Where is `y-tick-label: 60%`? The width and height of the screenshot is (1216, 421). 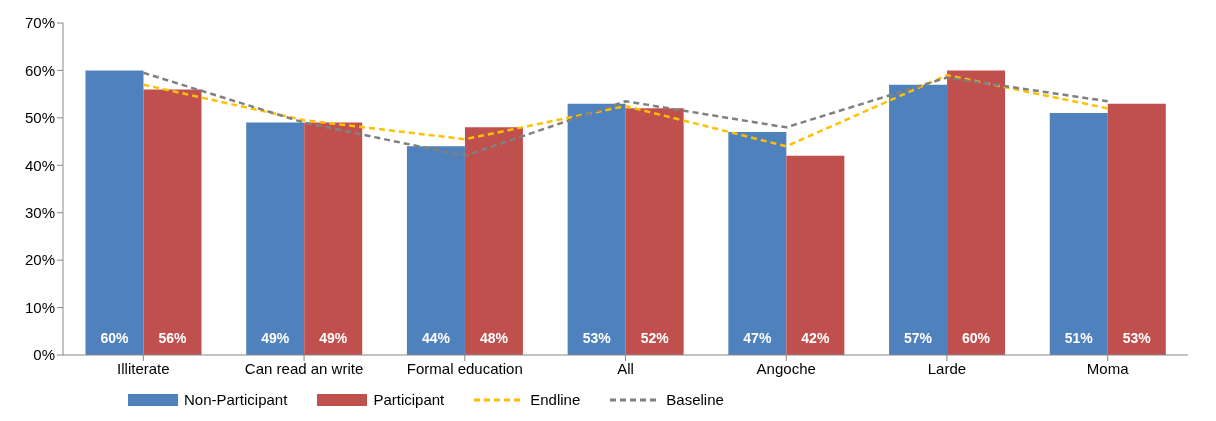
y-tick-label: 60% is located at coordinates (39, 70).